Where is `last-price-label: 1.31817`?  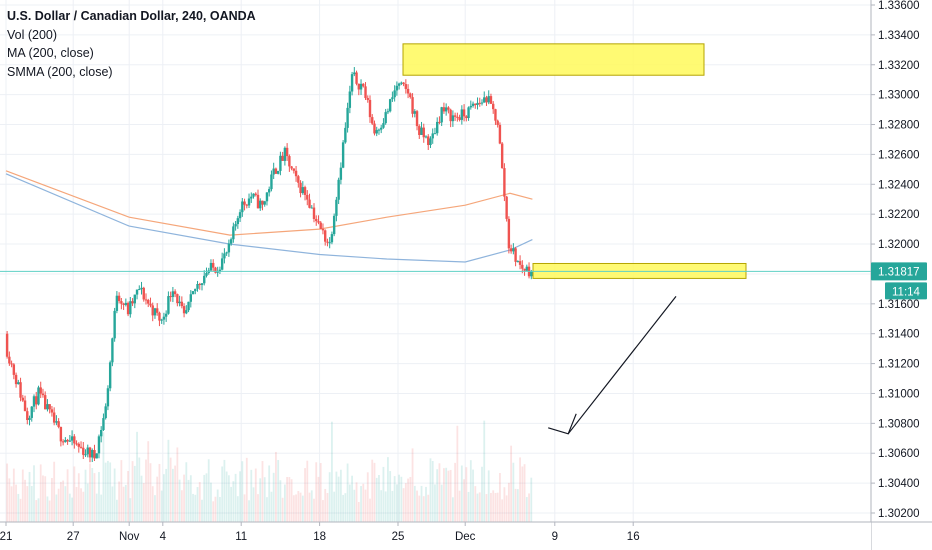
last-price-label: 1.31817 is located at coordinates (899, 272).